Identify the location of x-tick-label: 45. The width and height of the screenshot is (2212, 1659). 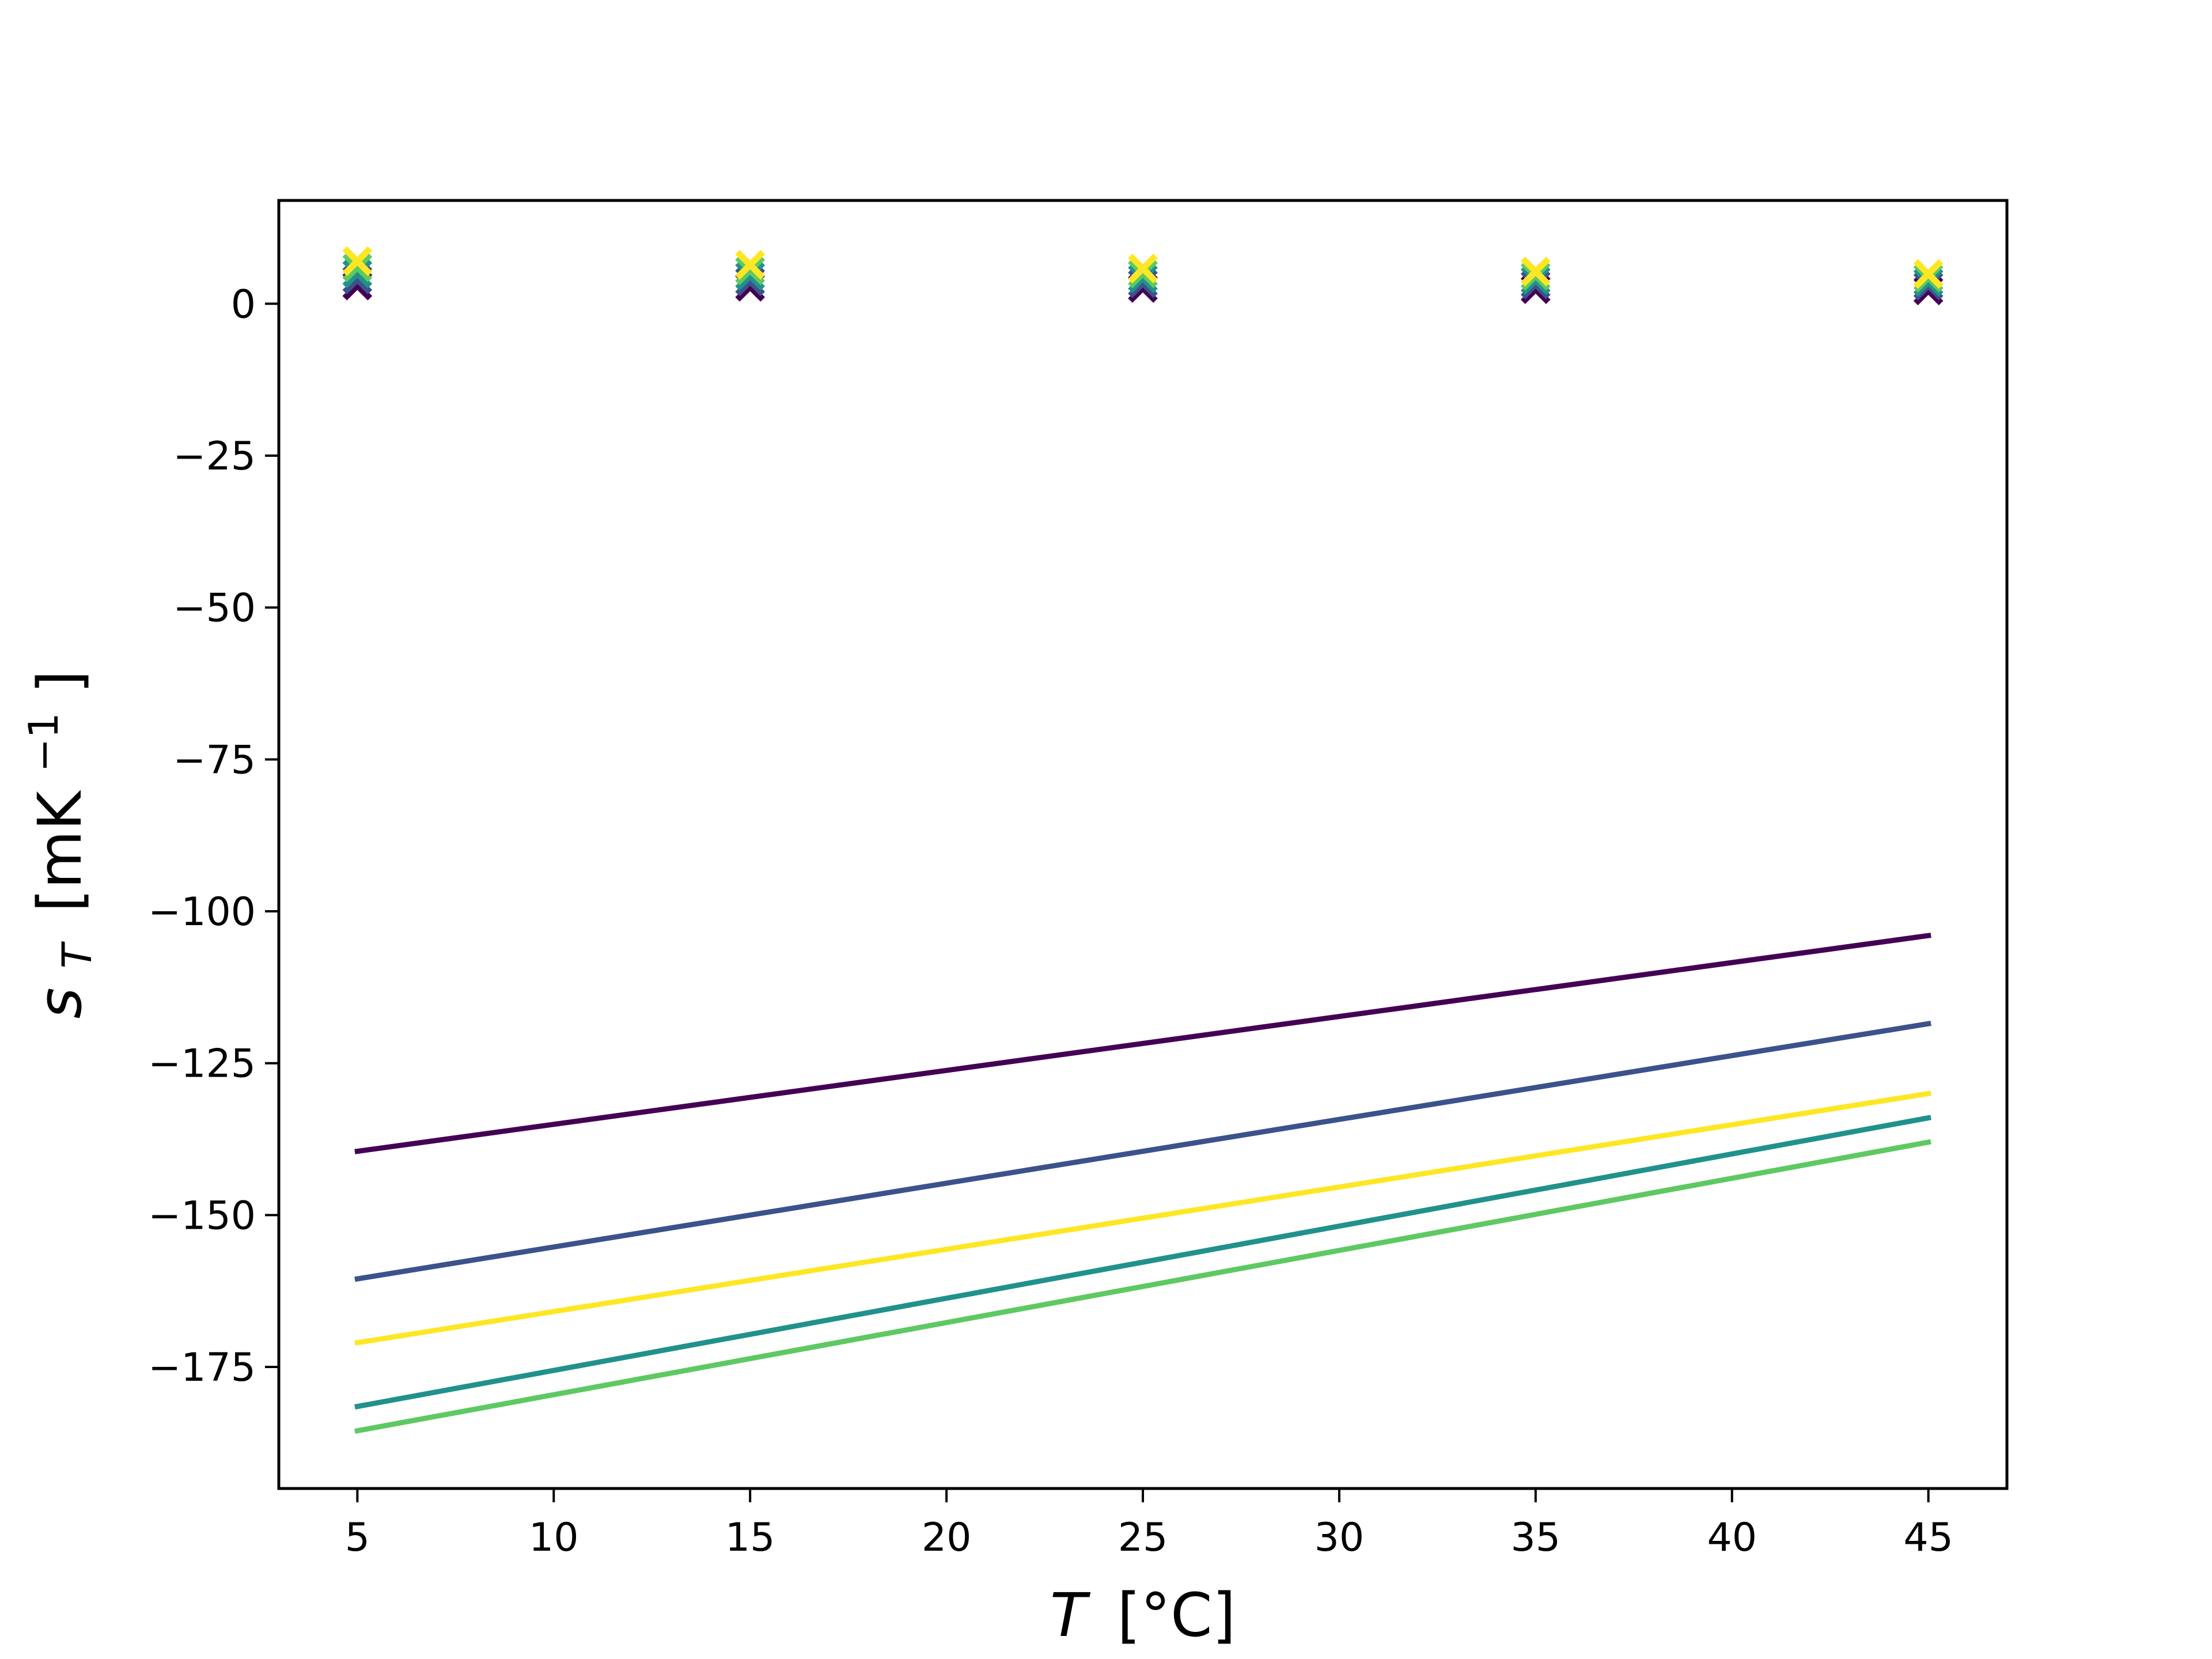
(1928, 1537).